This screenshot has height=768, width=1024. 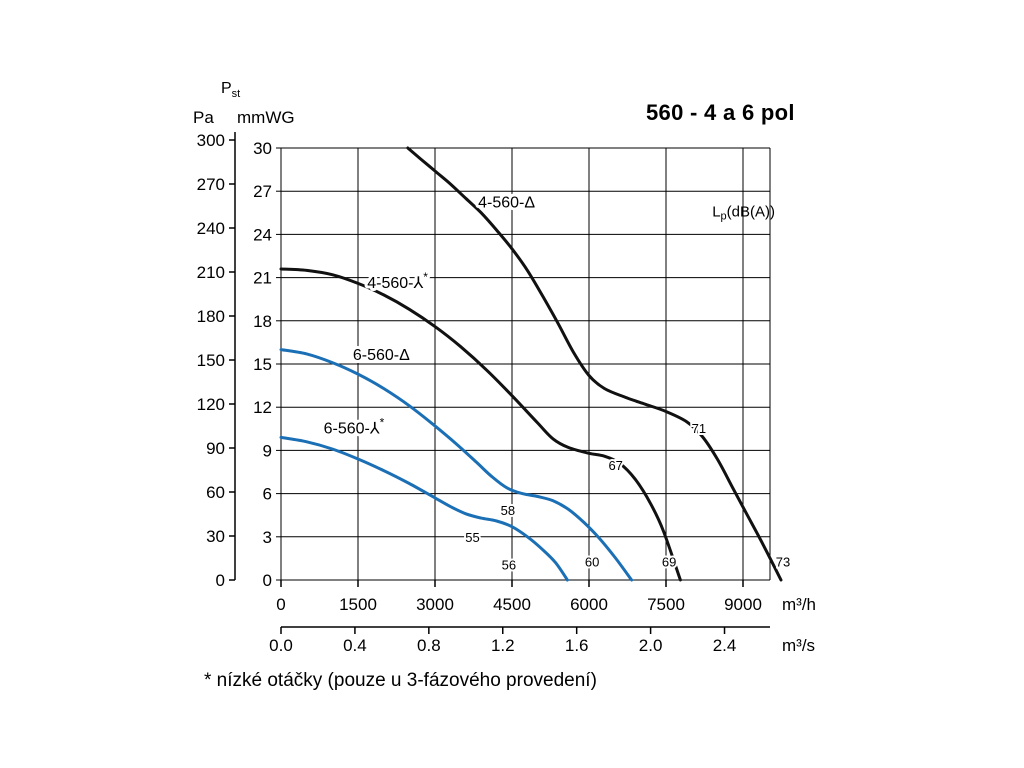 What do you see at coordinates (615, 465) in the screenshot?
I see `noise-db-label: 67` at bounding box center [615, 465].